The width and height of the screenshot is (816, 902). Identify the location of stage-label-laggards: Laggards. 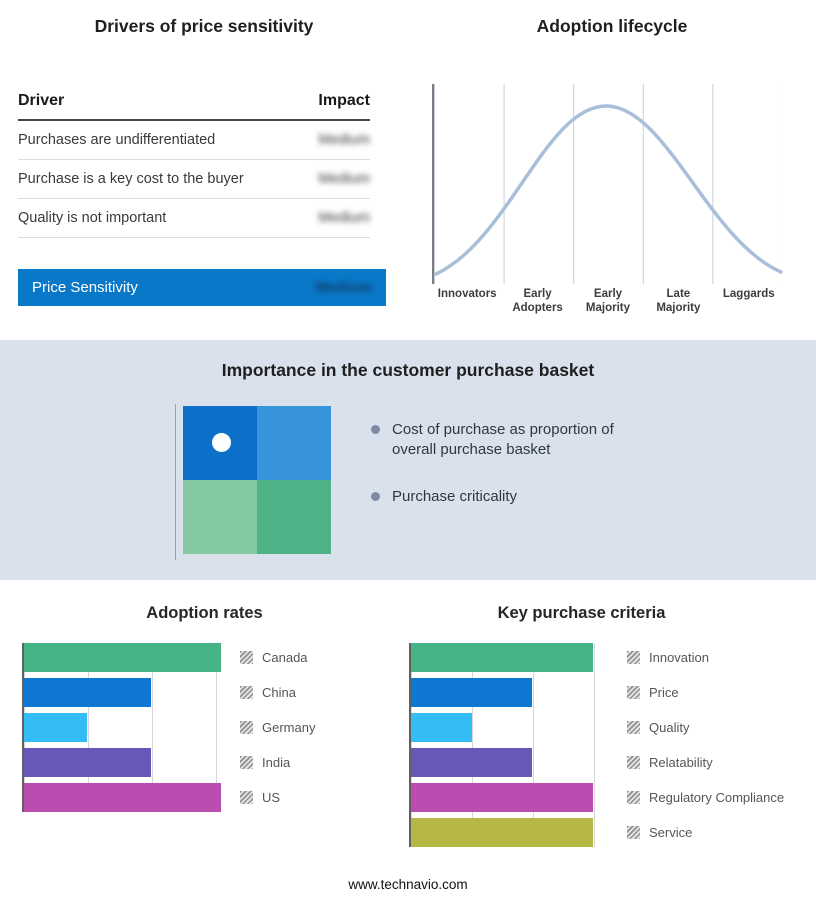
(748, 294).